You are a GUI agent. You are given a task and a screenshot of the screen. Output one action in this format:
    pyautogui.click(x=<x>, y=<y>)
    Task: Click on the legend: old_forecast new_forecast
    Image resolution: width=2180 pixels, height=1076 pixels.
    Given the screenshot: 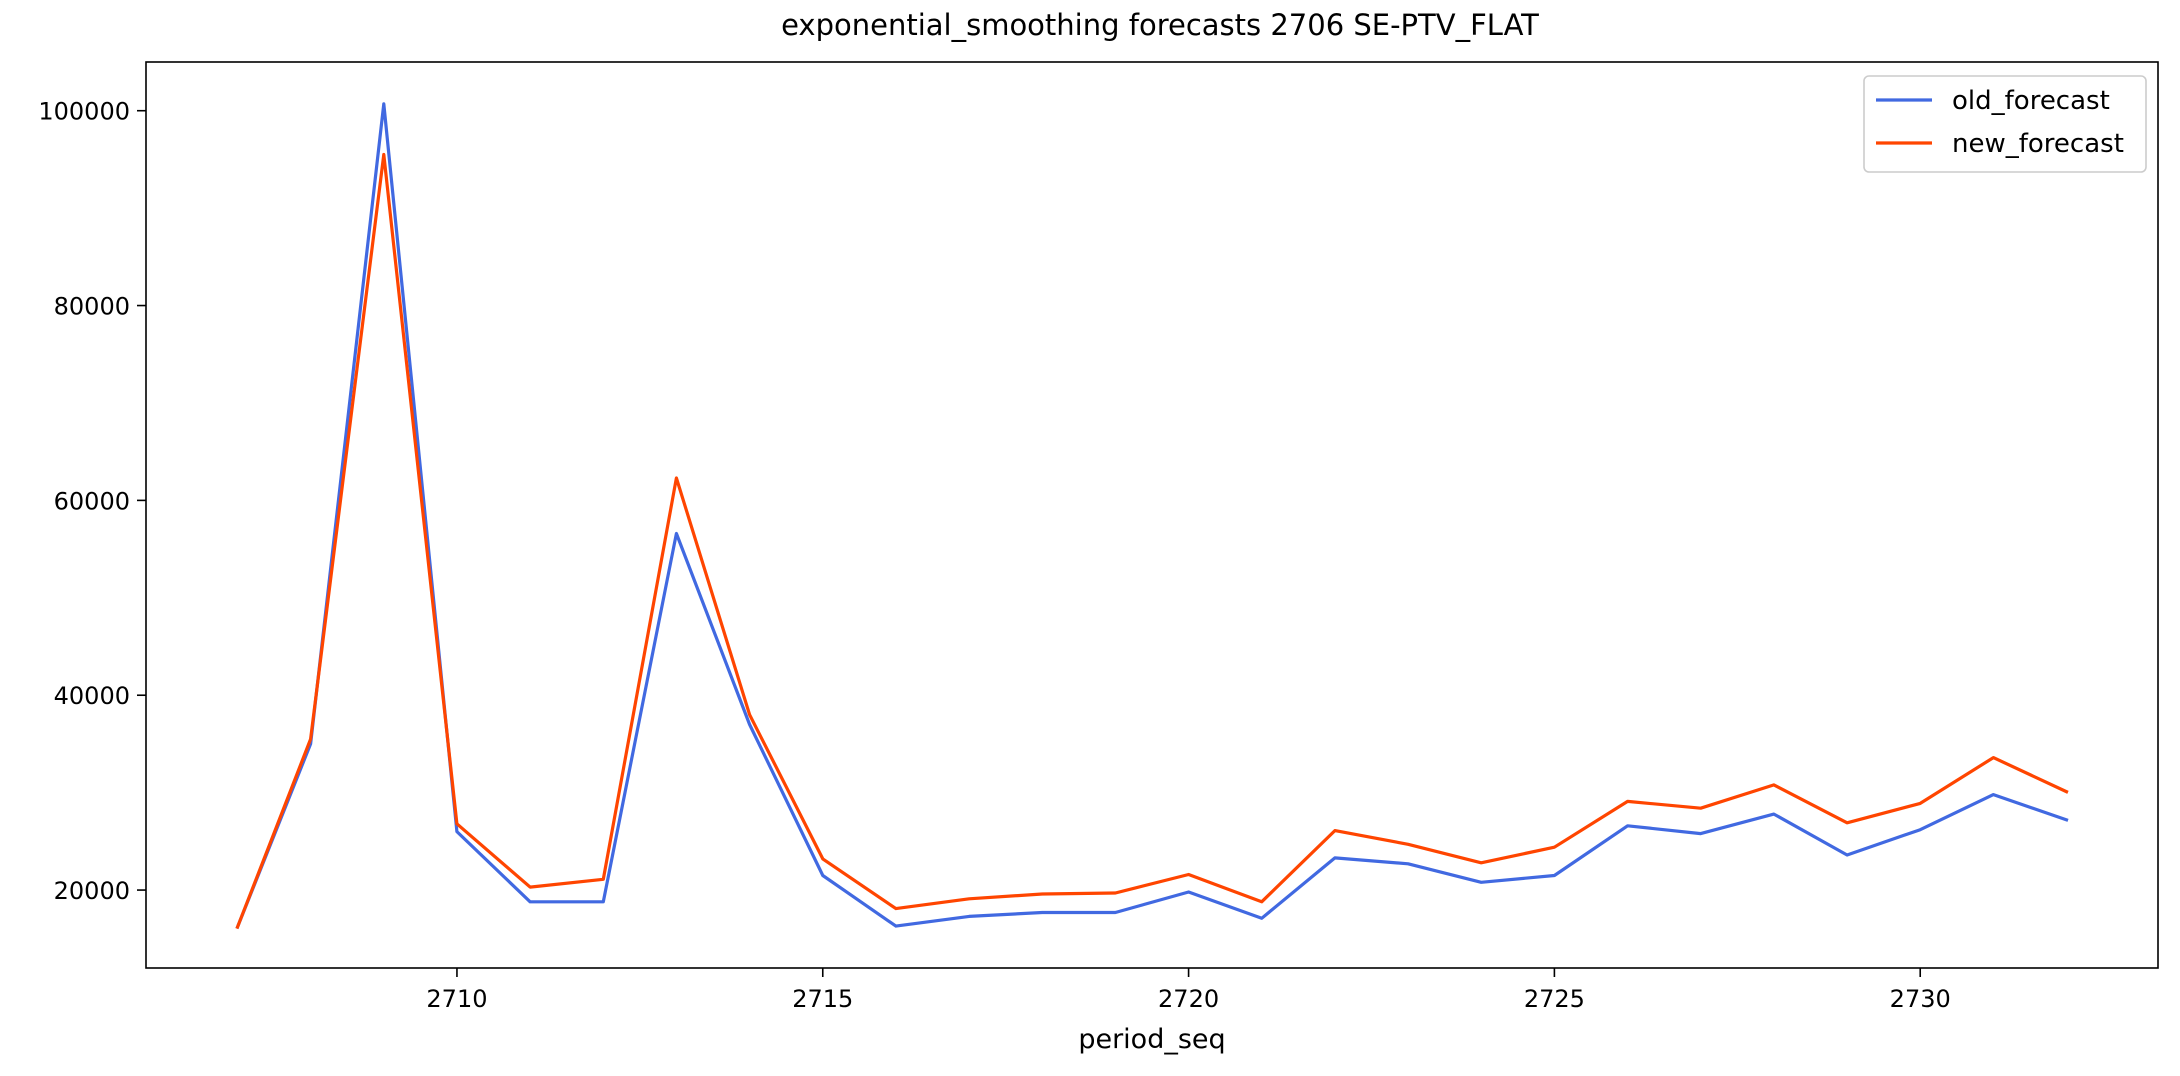 What is the action you would take?
    pyautogui.click(x=2005, y=124)
    